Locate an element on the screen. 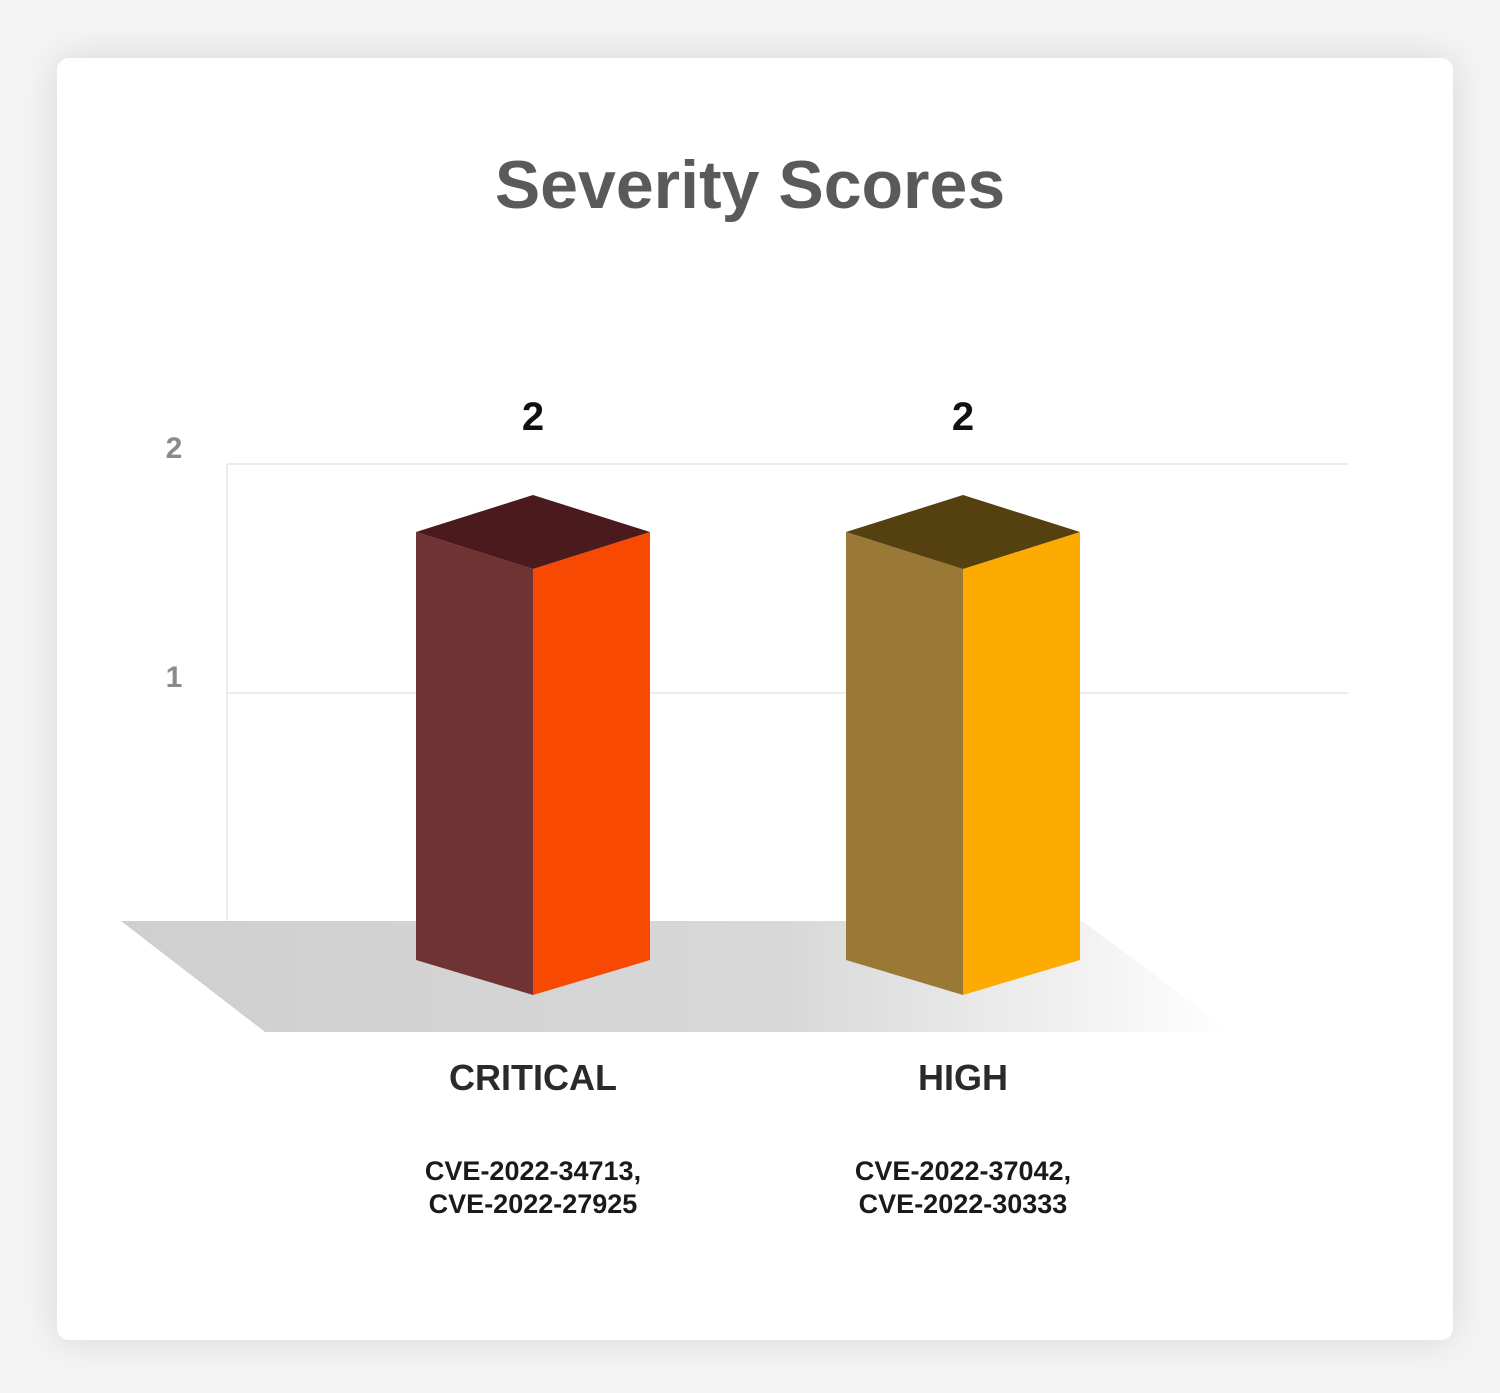  category-label-high: HIGH is located at coordinates (963, 1077).